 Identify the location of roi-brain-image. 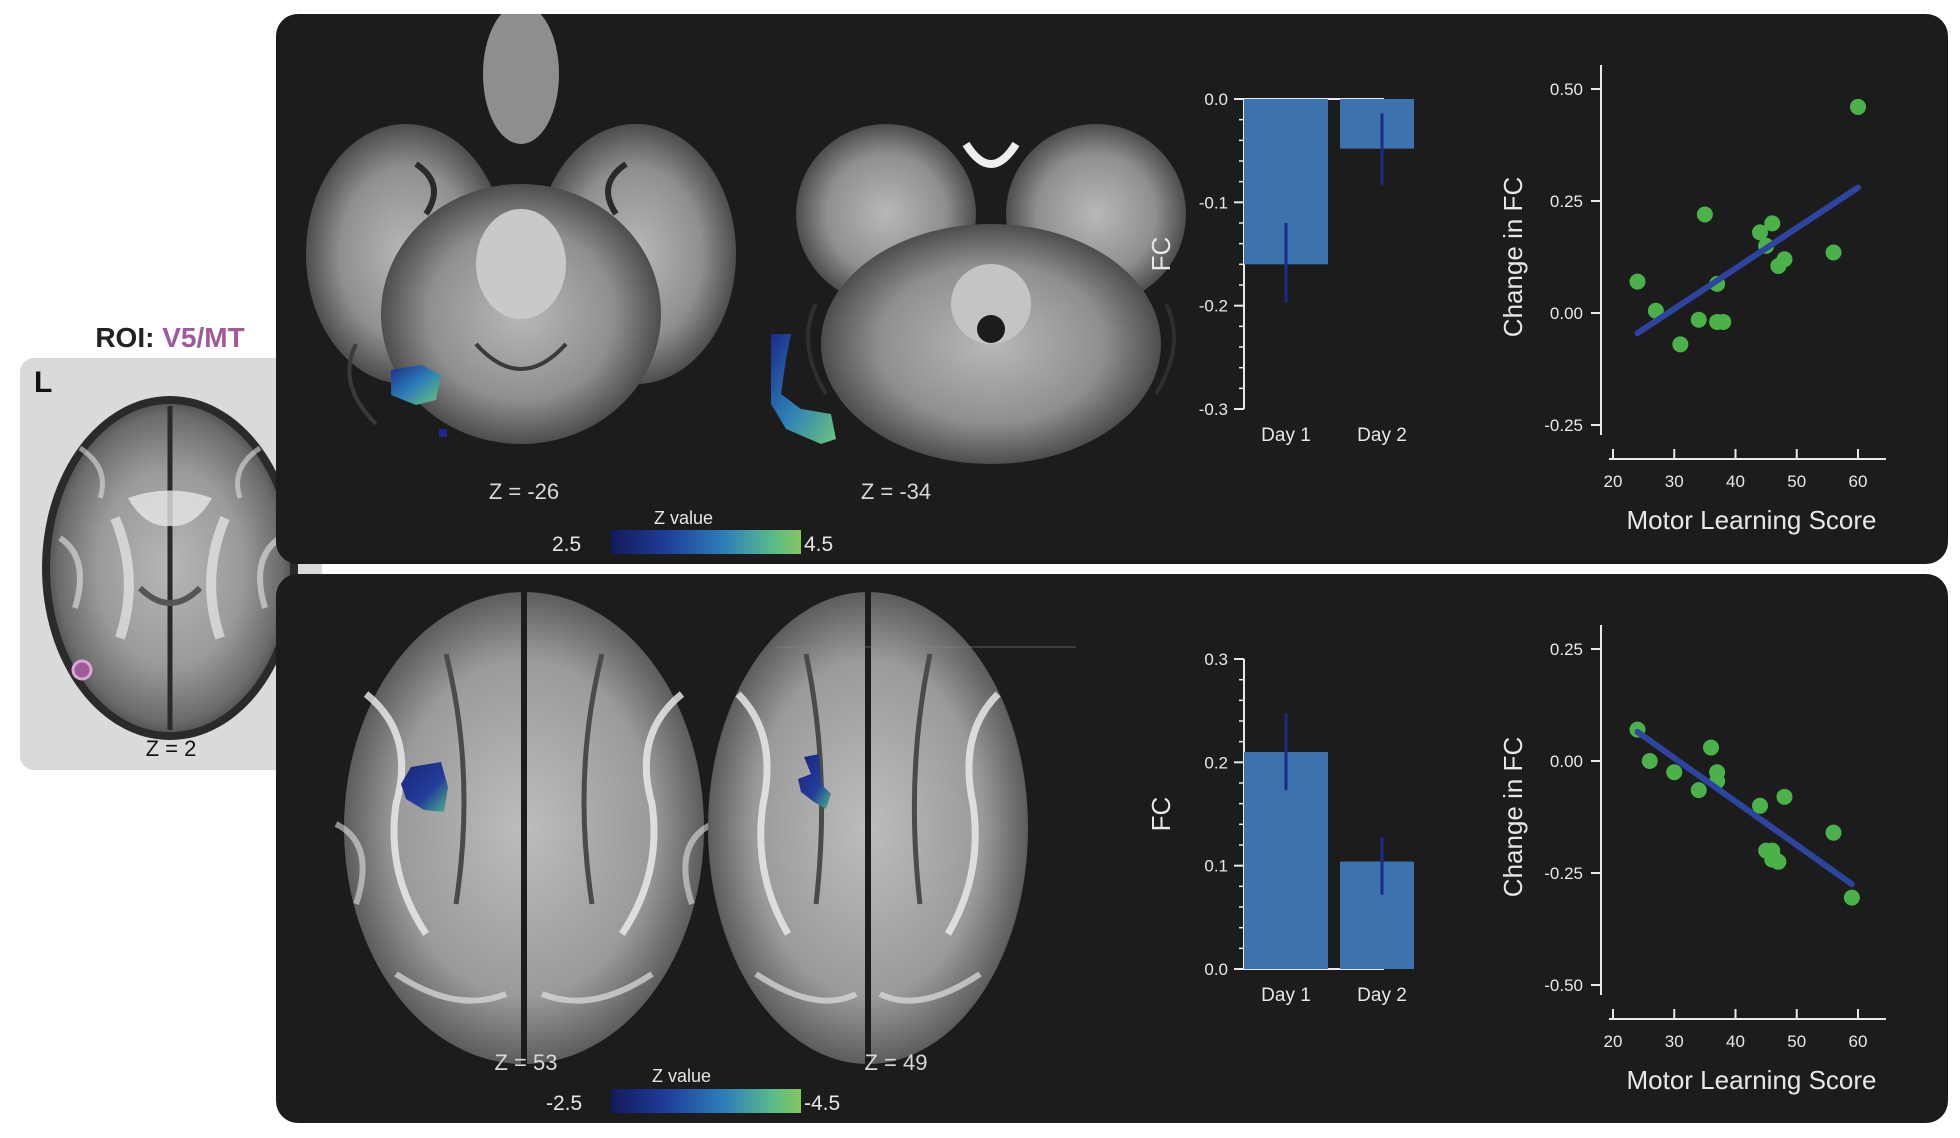
(170, 568).